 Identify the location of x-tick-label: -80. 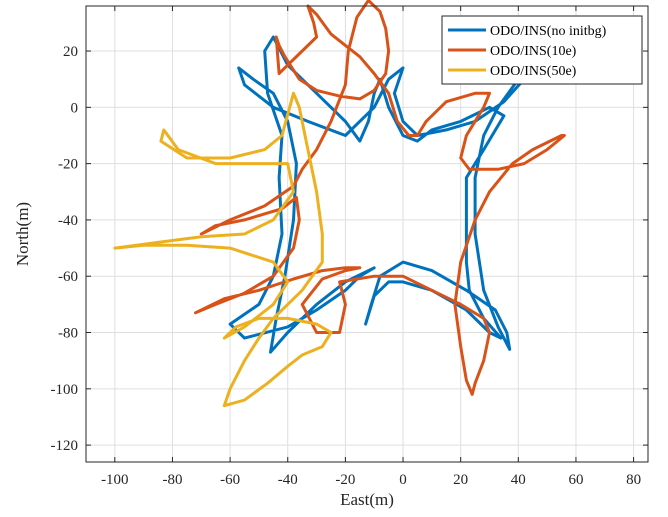
(172, 480).